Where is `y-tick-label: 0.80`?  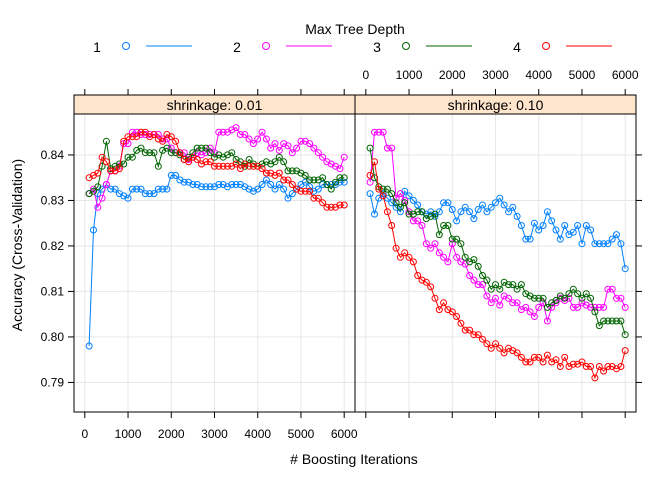
y-tick-label: 0.80 is located at coordinates (53, 337).